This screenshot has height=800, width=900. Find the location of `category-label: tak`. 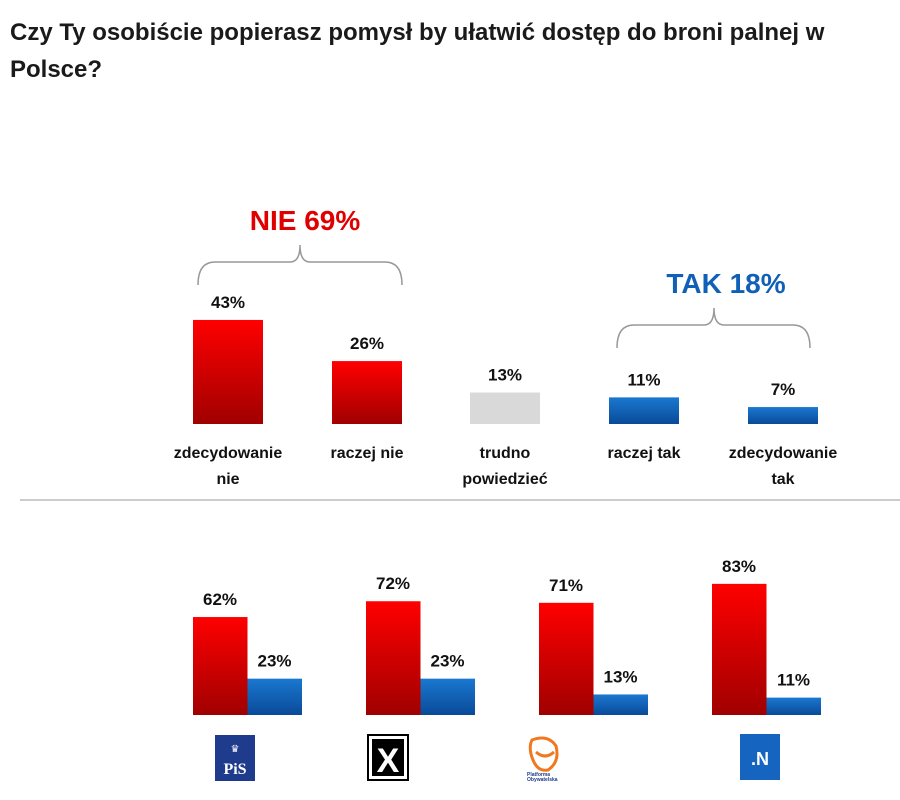

category-label: tak is located at coordinates (782, 479).